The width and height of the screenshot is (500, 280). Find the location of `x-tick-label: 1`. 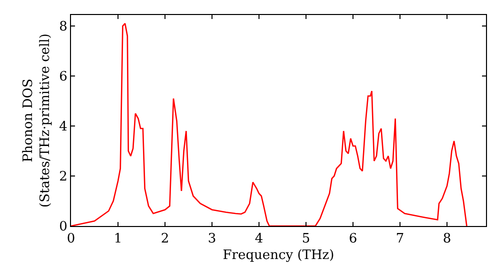

x-tick-label: 1 is located at coordinates (118, 239).